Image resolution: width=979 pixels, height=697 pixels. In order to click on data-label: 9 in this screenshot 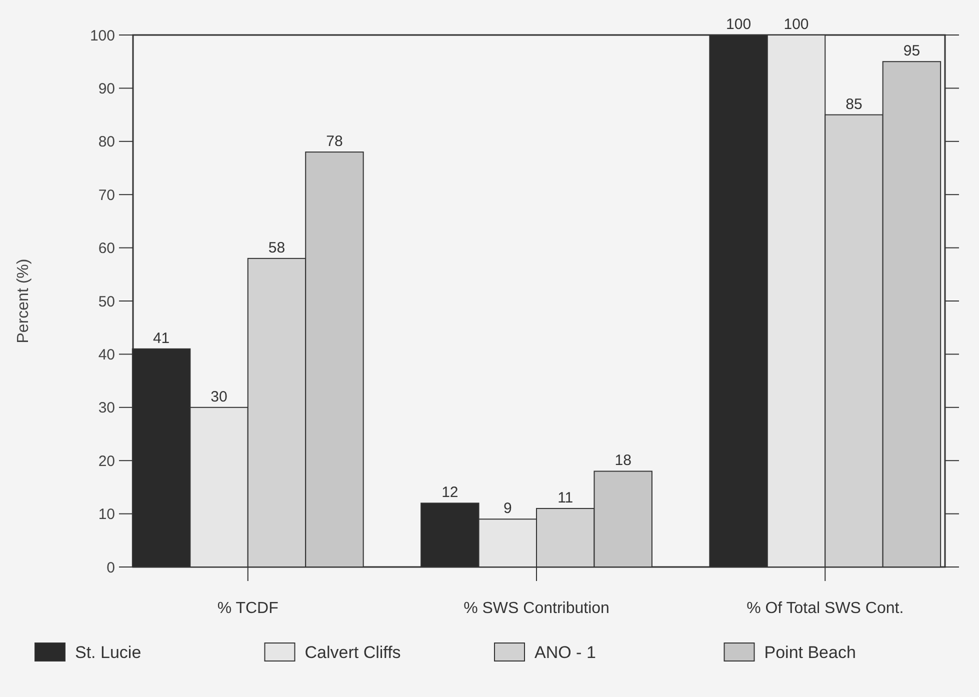, I will do `click(507, 509)`.